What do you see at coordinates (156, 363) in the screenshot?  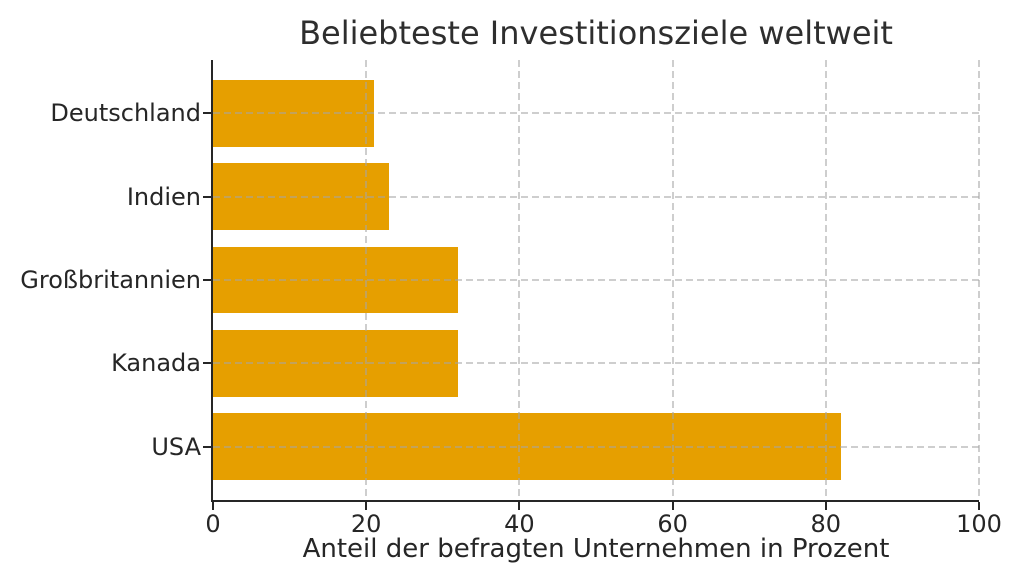 I see `y-tick-label-kanada: Kanada` at bounding box center [156, 363].